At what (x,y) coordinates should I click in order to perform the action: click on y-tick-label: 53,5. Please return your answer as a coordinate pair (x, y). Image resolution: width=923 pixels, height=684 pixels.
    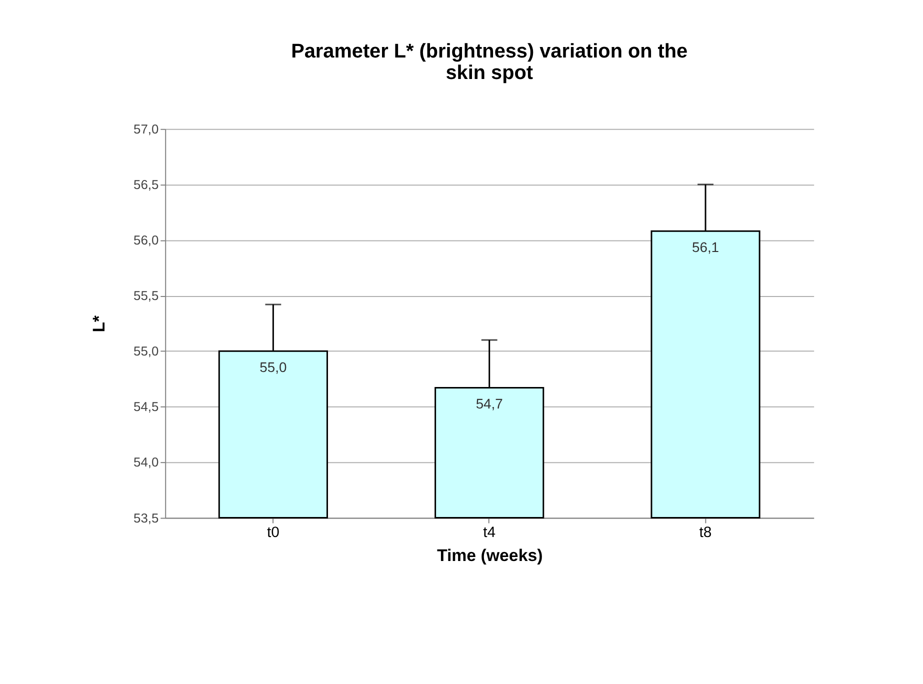
    Looking at the image, I should click on (146, 518).